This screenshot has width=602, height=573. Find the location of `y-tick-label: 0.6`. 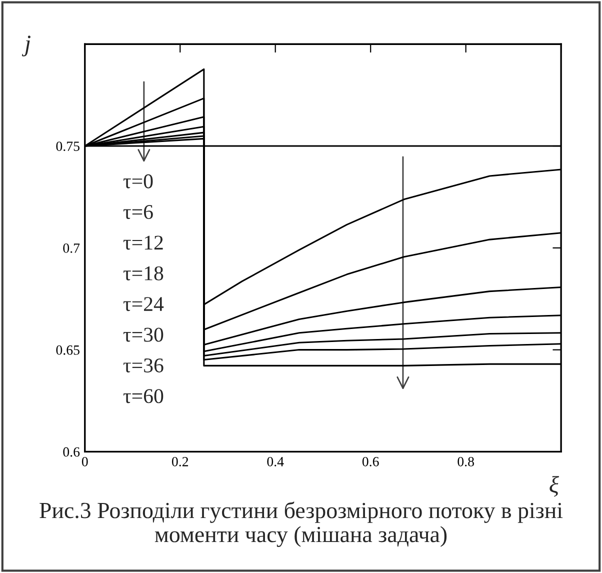

y-tick-label: 0.6 is located at coordinates (71, 452).